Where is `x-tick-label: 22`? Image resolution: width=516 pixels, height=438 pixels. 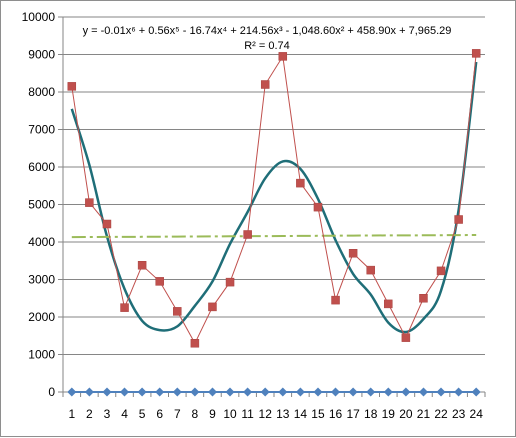
x-tick-label: 22 is located at coordinates (441, 414).